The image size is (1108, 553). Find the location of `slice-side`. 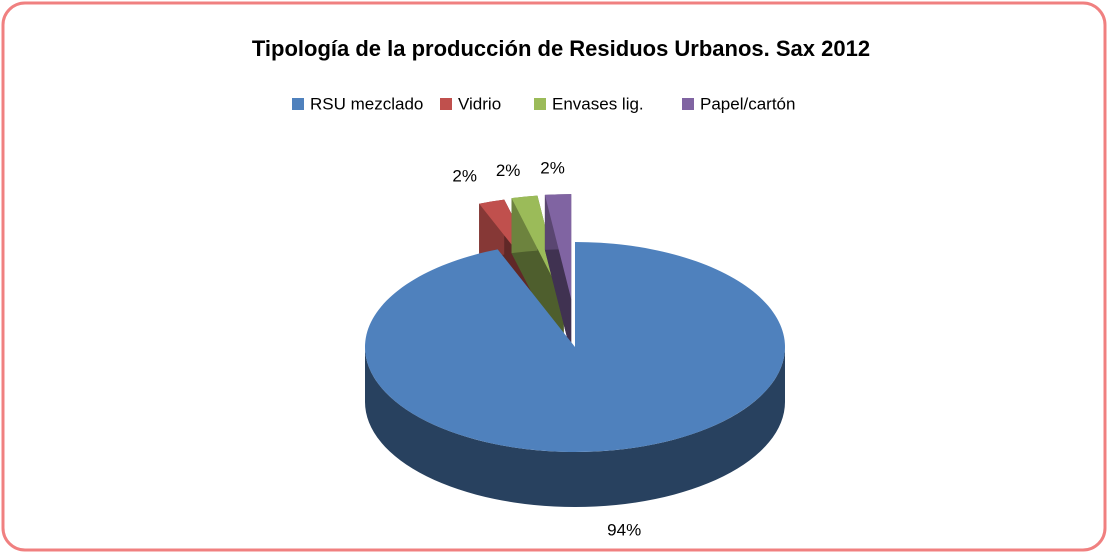

slice-side is located at coordinates (575, 427).